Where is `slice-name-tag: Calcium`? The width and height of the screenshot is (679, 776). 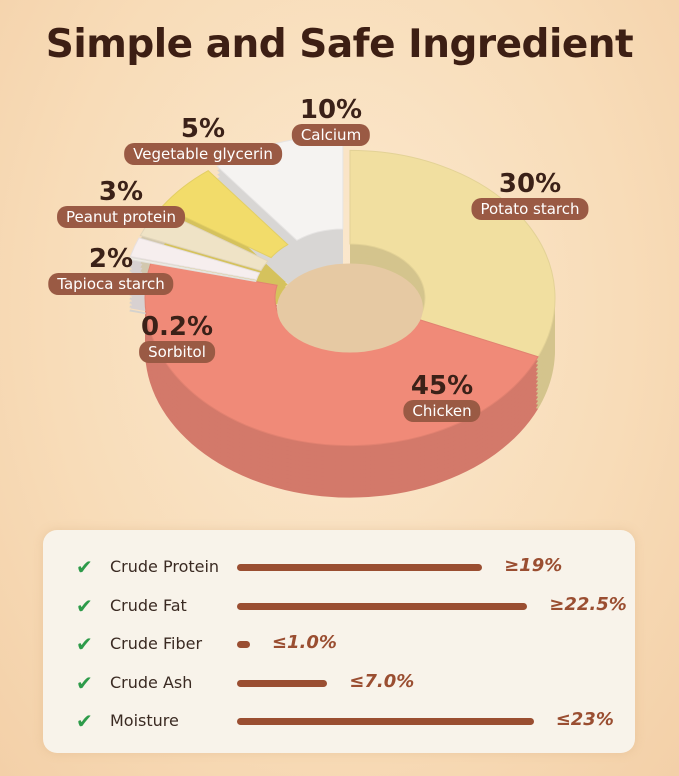
slice-name-tag: Calcium is located at coordinates (331, 135).